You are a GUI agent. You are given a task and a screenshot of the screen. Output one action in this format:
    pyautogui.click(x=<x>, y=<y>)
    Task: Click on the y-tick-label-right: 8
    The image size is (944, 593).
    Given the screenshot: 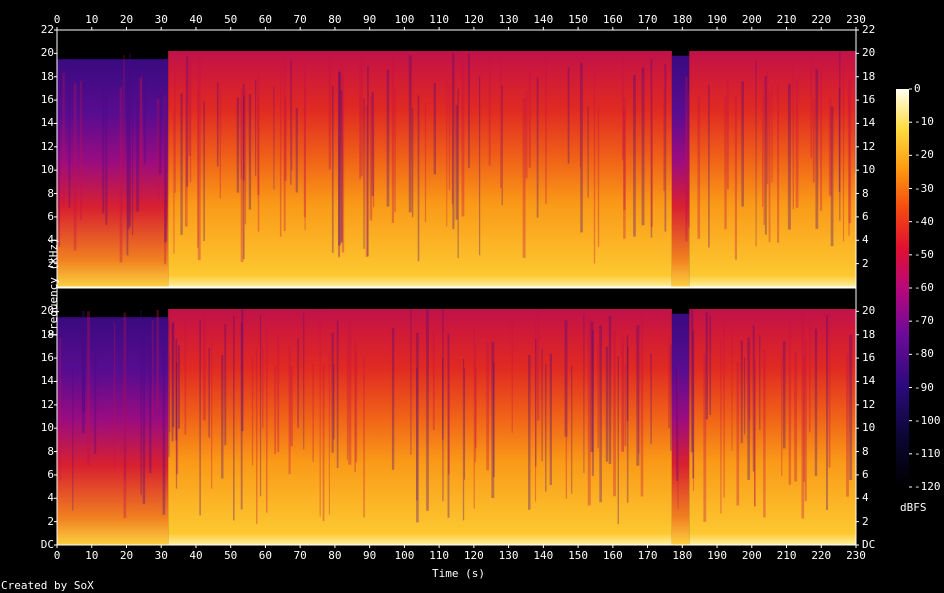 What is the action you would take?
    pyautogui.click(x=865, y=451)
    